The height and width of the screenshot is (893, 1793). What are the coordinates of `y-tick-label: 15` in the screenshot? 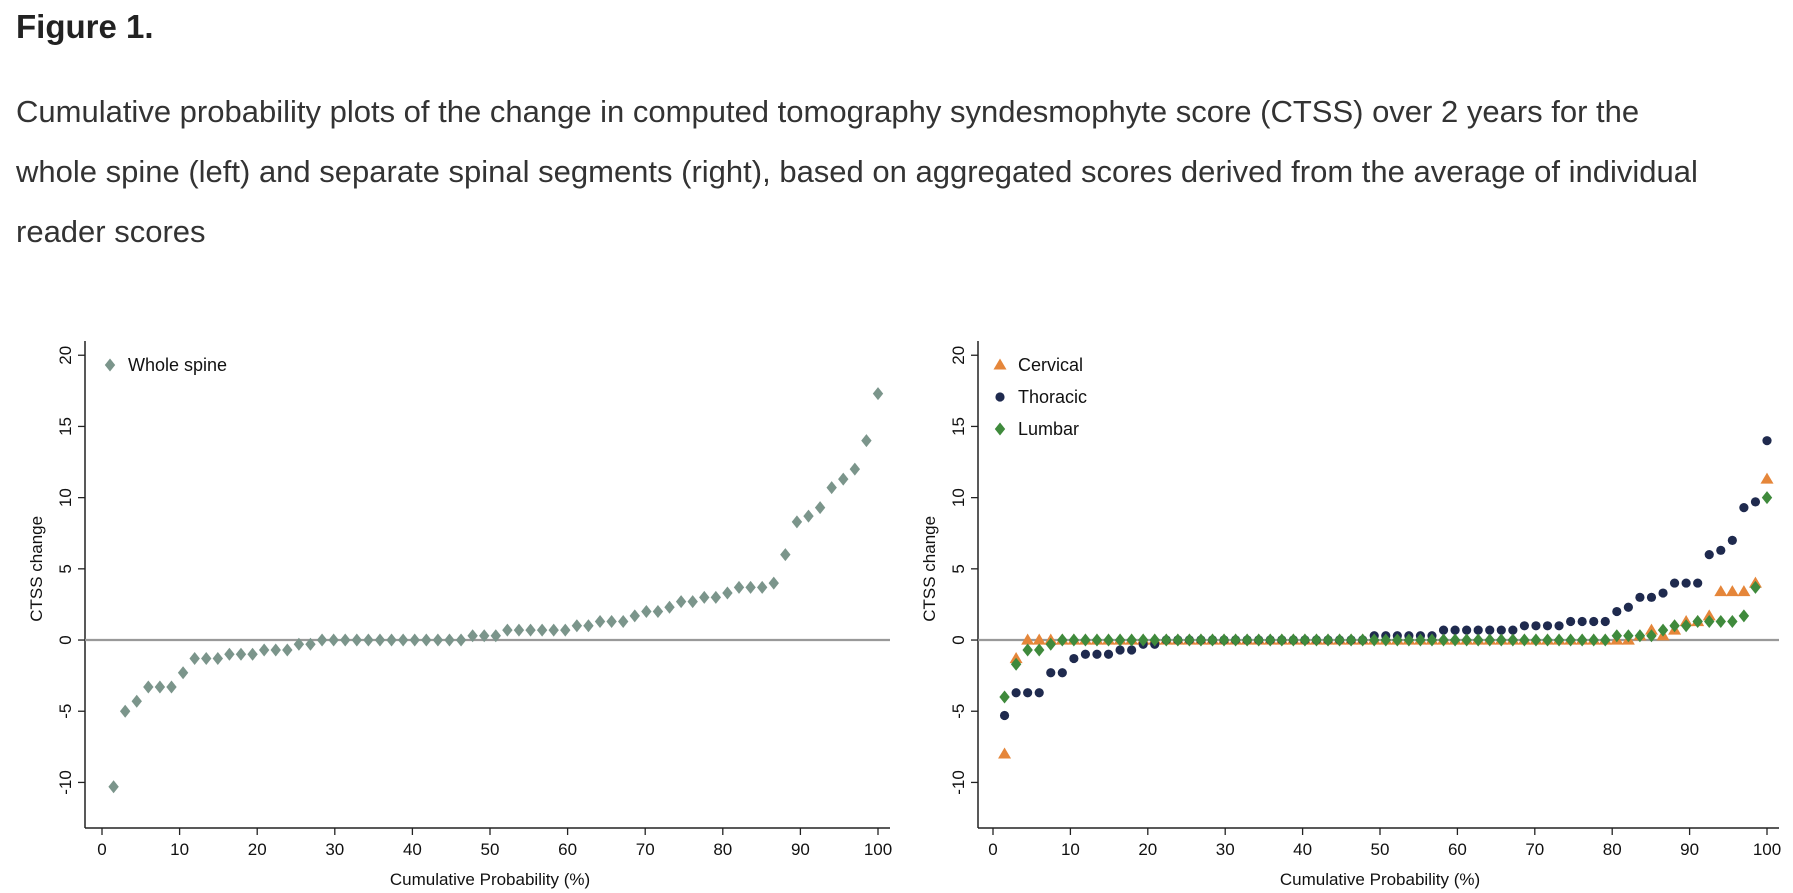 It's located at (65, 426).